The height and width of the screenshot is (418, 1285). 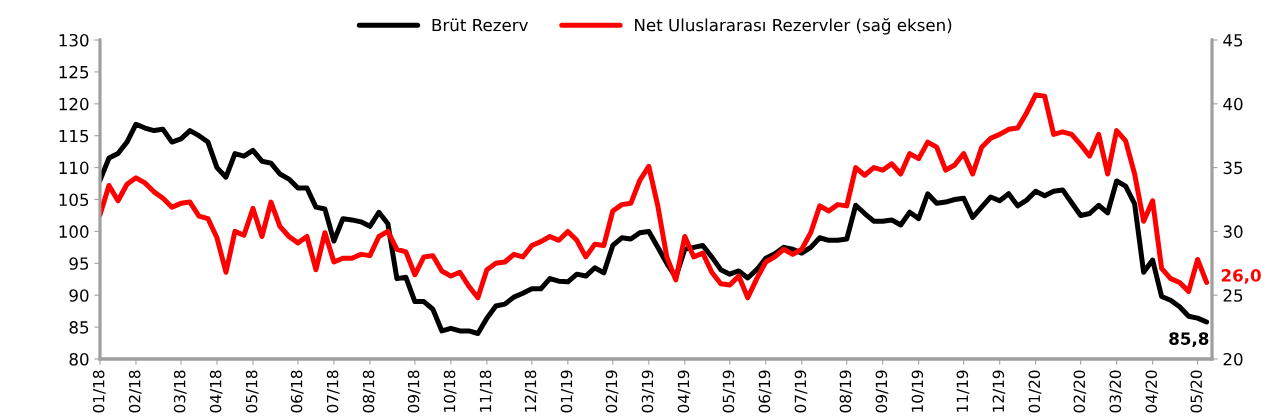 What do you see at coordinates (74, 72) in the screenshot?
I see `y-tick-label: 125` at bounding box center [74, 72].